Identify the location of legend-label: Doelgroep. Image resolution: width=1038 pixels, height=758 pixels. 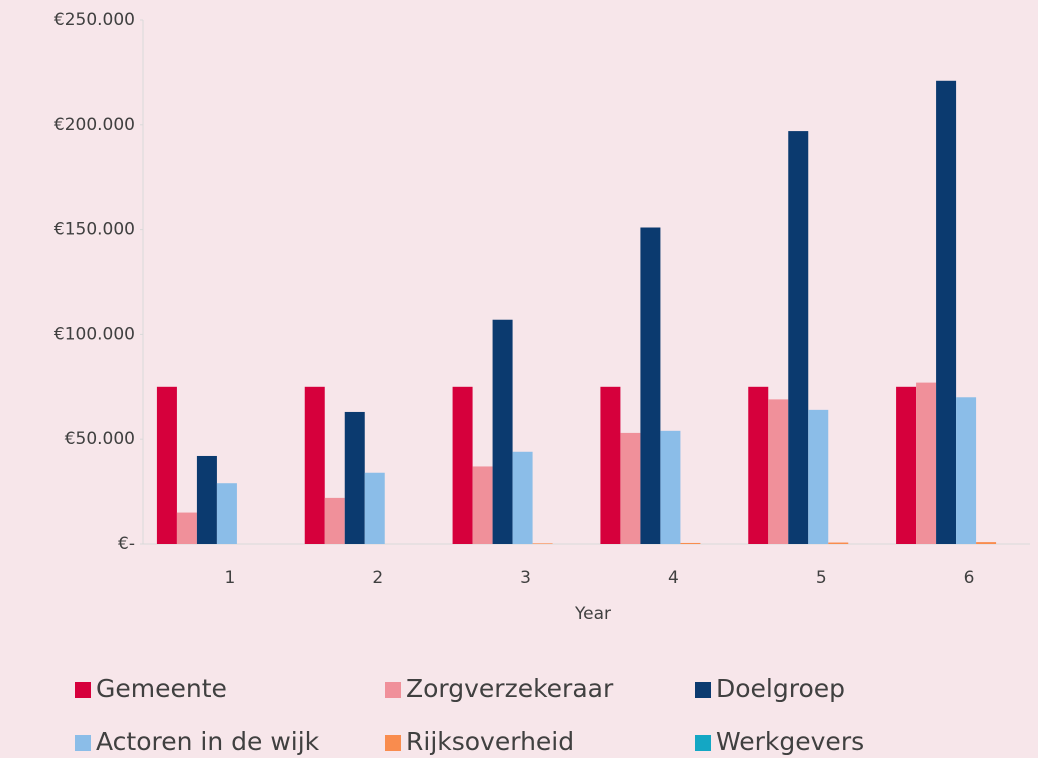
(780, 688).